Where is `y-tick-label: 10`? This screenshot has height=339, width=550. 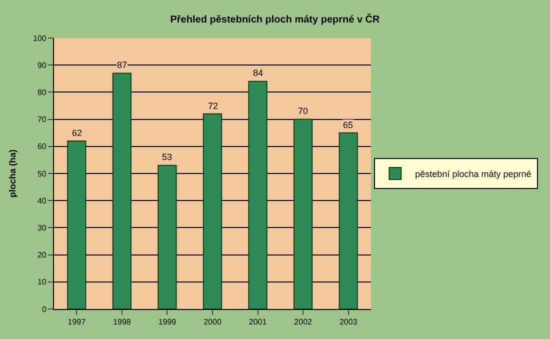 y-tick-label: 10 is located at coordinates (42, 282).